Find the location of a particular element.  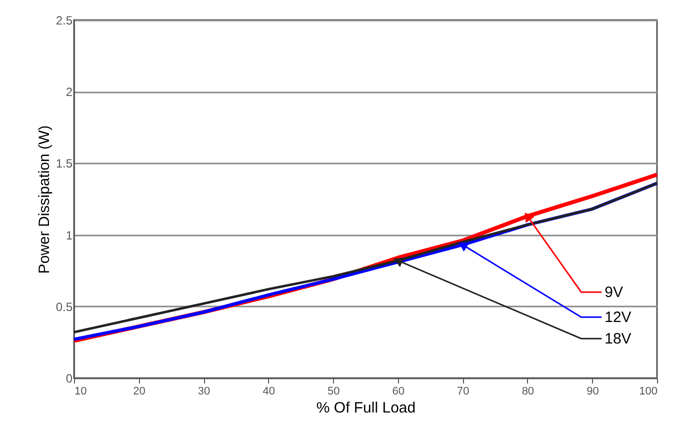

x-axis-title: % Of Full Load is located at coordinates (366, 408).